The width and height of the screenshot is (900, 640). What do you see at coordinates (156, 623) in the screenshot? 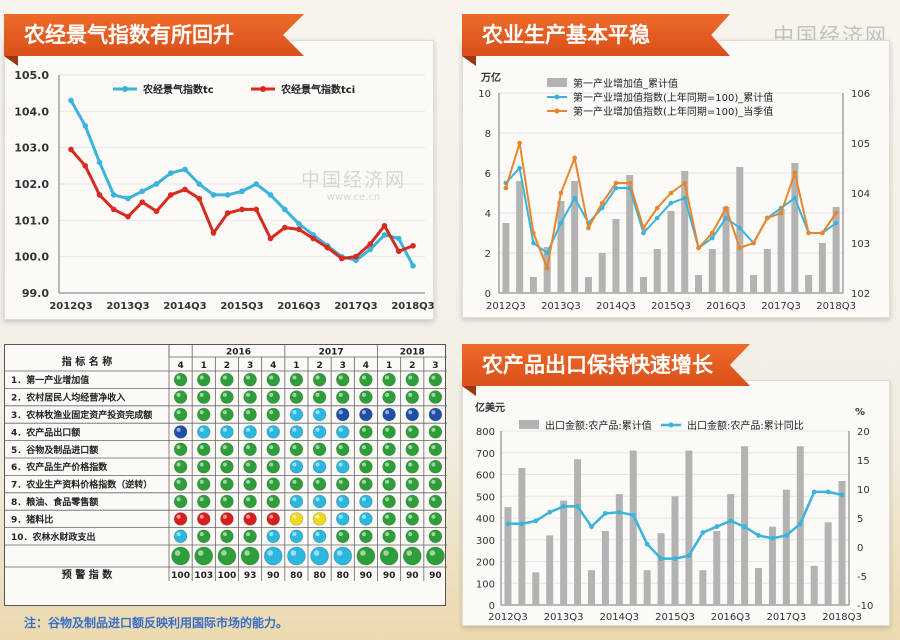
I see `footnote: 注：谷物及制品进口额反映利用国际市场的能力。` at bounding box center [156, 623].